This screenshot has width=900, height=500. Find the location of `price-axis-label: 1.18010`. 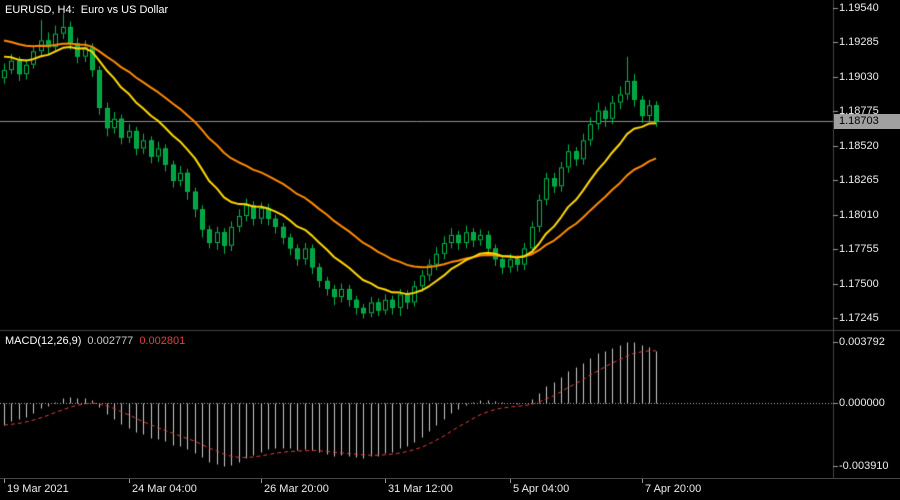

price-axis-label: 1.18010 is located at coordinates (859, 214).